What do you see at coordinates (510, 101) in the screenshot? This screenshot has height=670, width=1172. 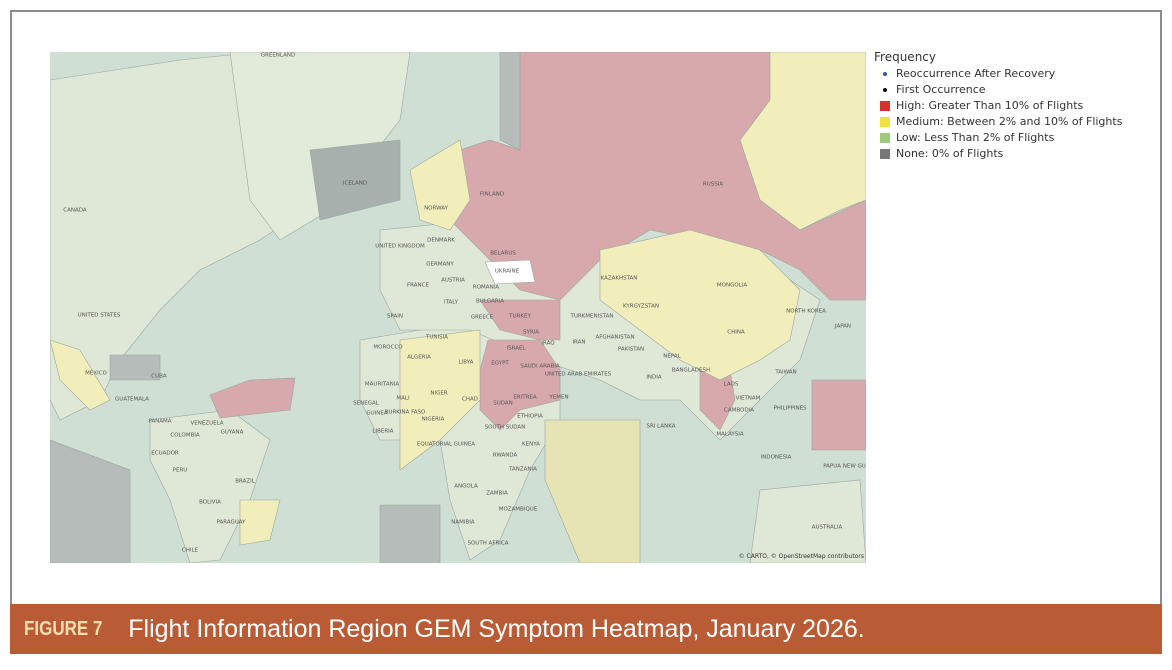 I see `none-region-arctic` at bounding box center [510, 101].